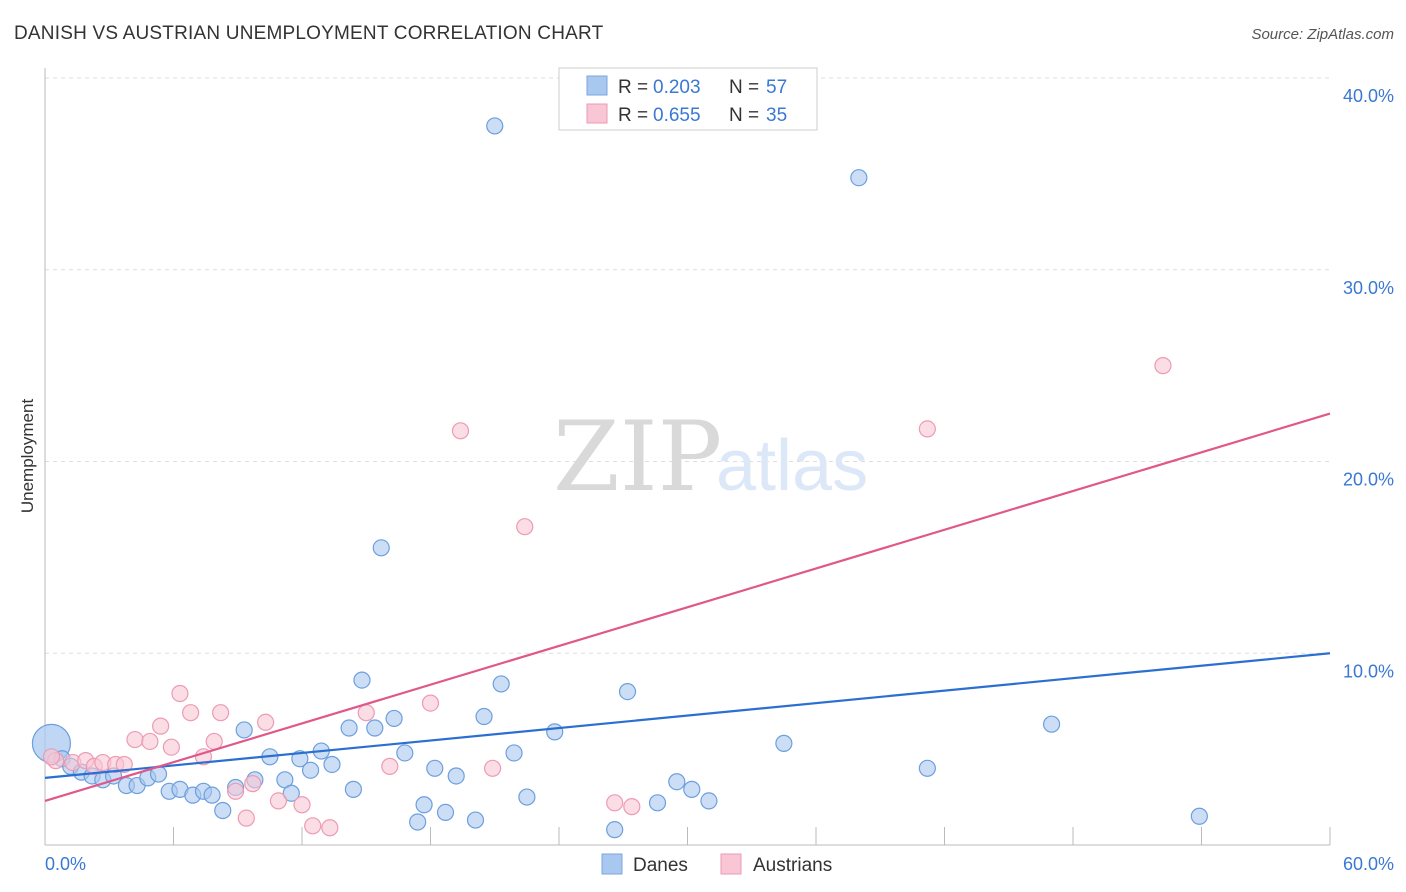 This screenshot has height=892, width=1406. Describe the element at coordinates (65, 864) in the screenshot. I see `x-tick-label-min: 0.0%` at that location.